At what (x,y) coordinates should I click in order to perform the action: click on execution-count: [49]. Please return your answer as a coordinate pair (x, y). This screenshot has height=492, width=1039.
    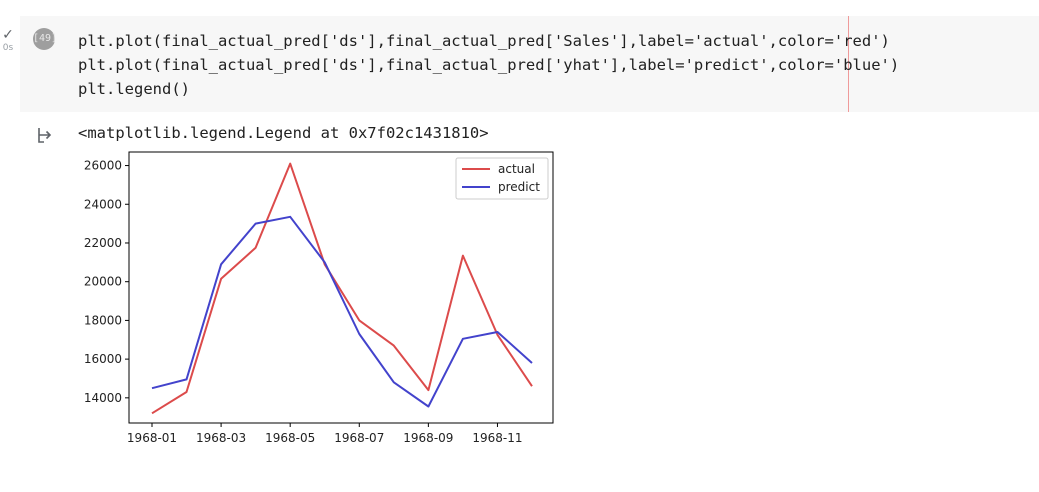
    Looking at the image, I should click on (45, 39).